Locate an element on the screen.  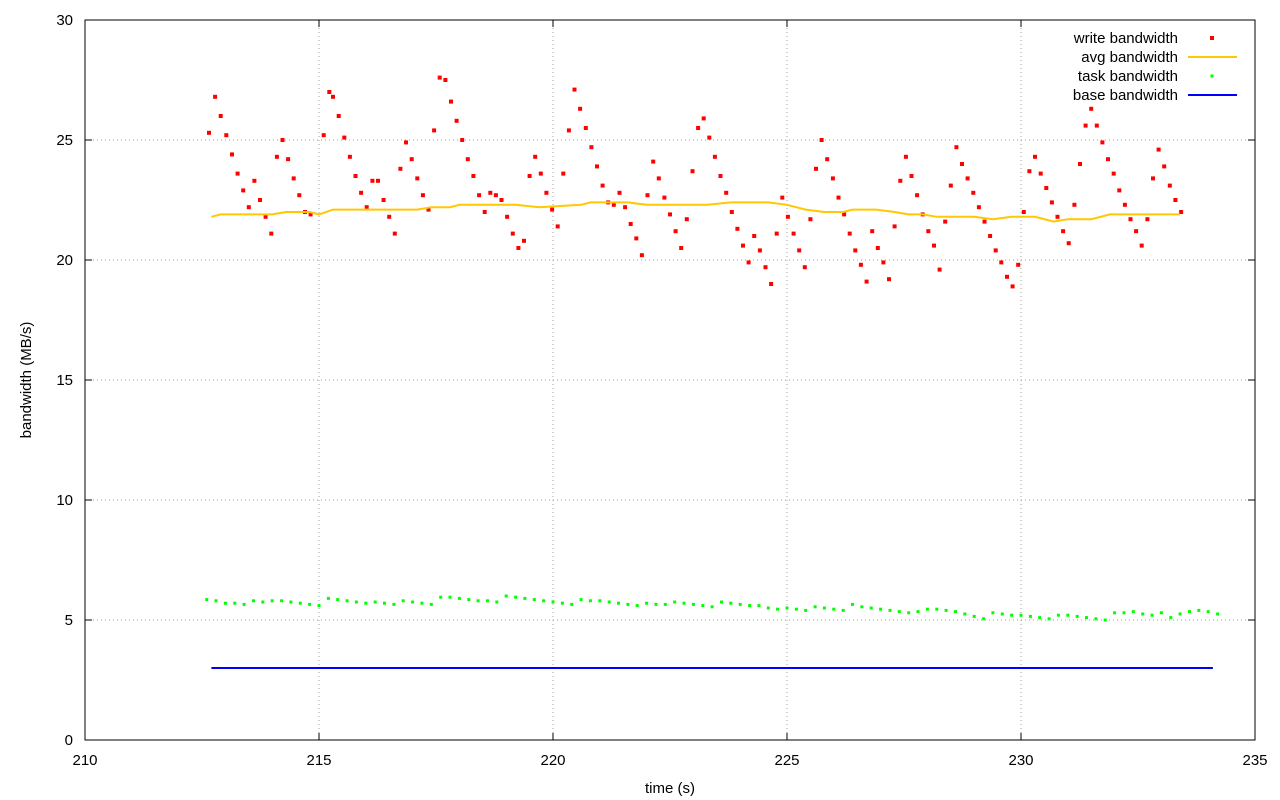
x-tick-label: 210 is located at coordinates (84, 760).